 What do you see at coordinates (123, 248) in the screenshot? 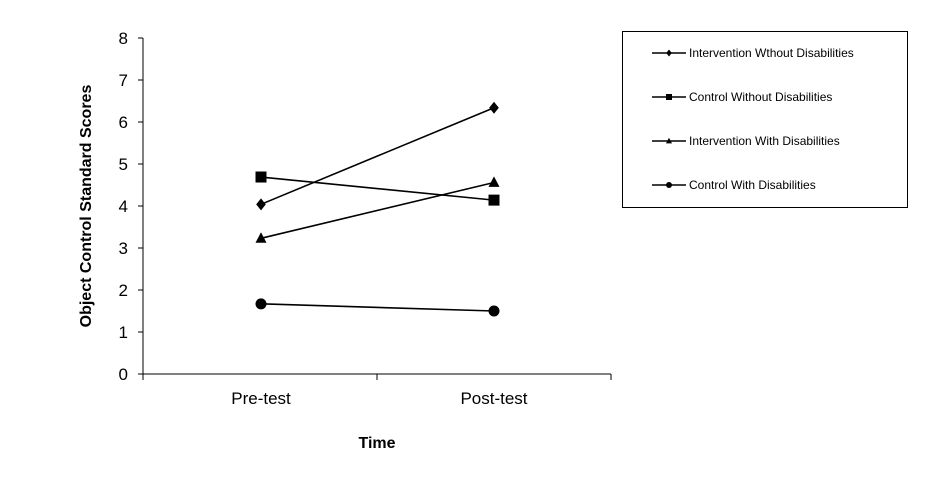
I see `y-tick-label: 3` at bounding box center [123, 248].